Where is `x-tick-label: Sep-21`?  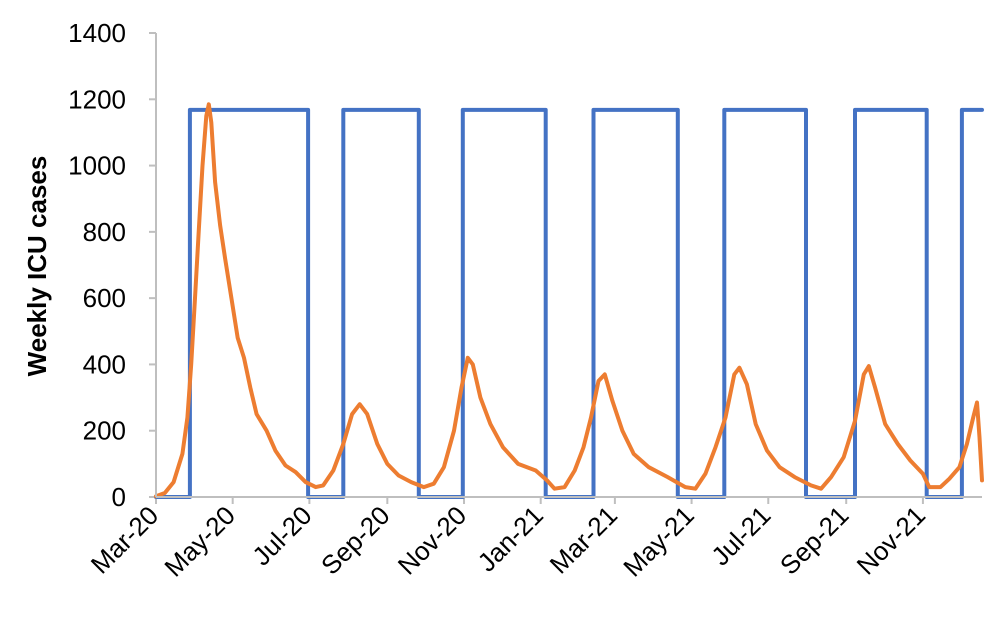 x-tick-label: Sep-21 is located at coordinates (814, 540).